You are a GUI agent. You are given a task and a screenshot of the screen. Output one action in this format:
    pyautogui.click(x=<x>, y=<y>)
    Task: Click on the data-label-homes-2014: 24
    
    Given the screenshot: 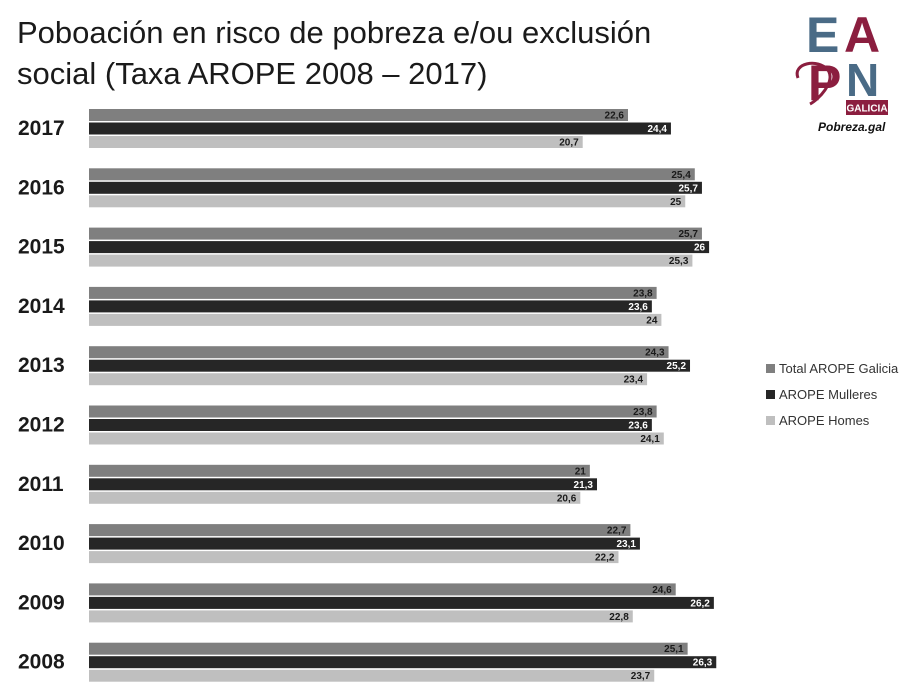 What is the action you would take?
    pyautogui.click(x=652, y=320)
    